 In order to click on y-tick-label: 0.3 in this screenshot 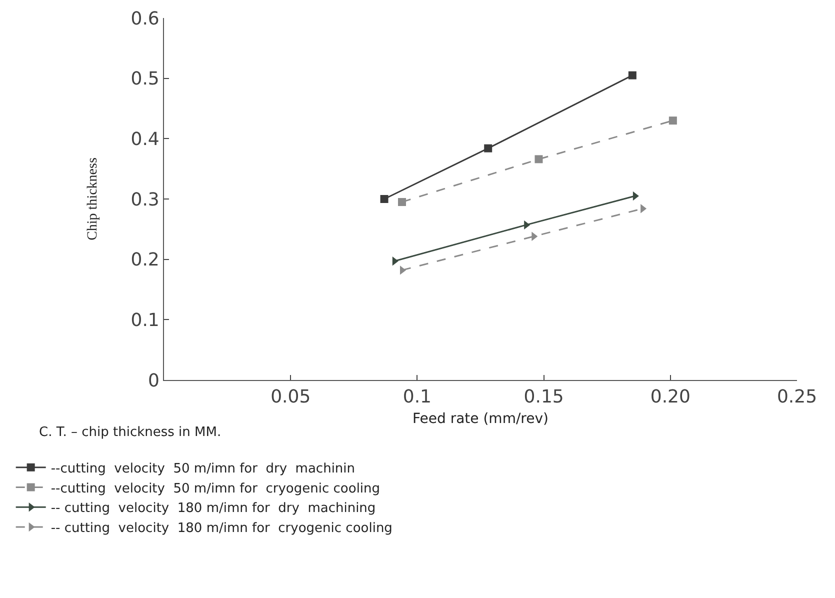, I will do `click(145, 199)`.